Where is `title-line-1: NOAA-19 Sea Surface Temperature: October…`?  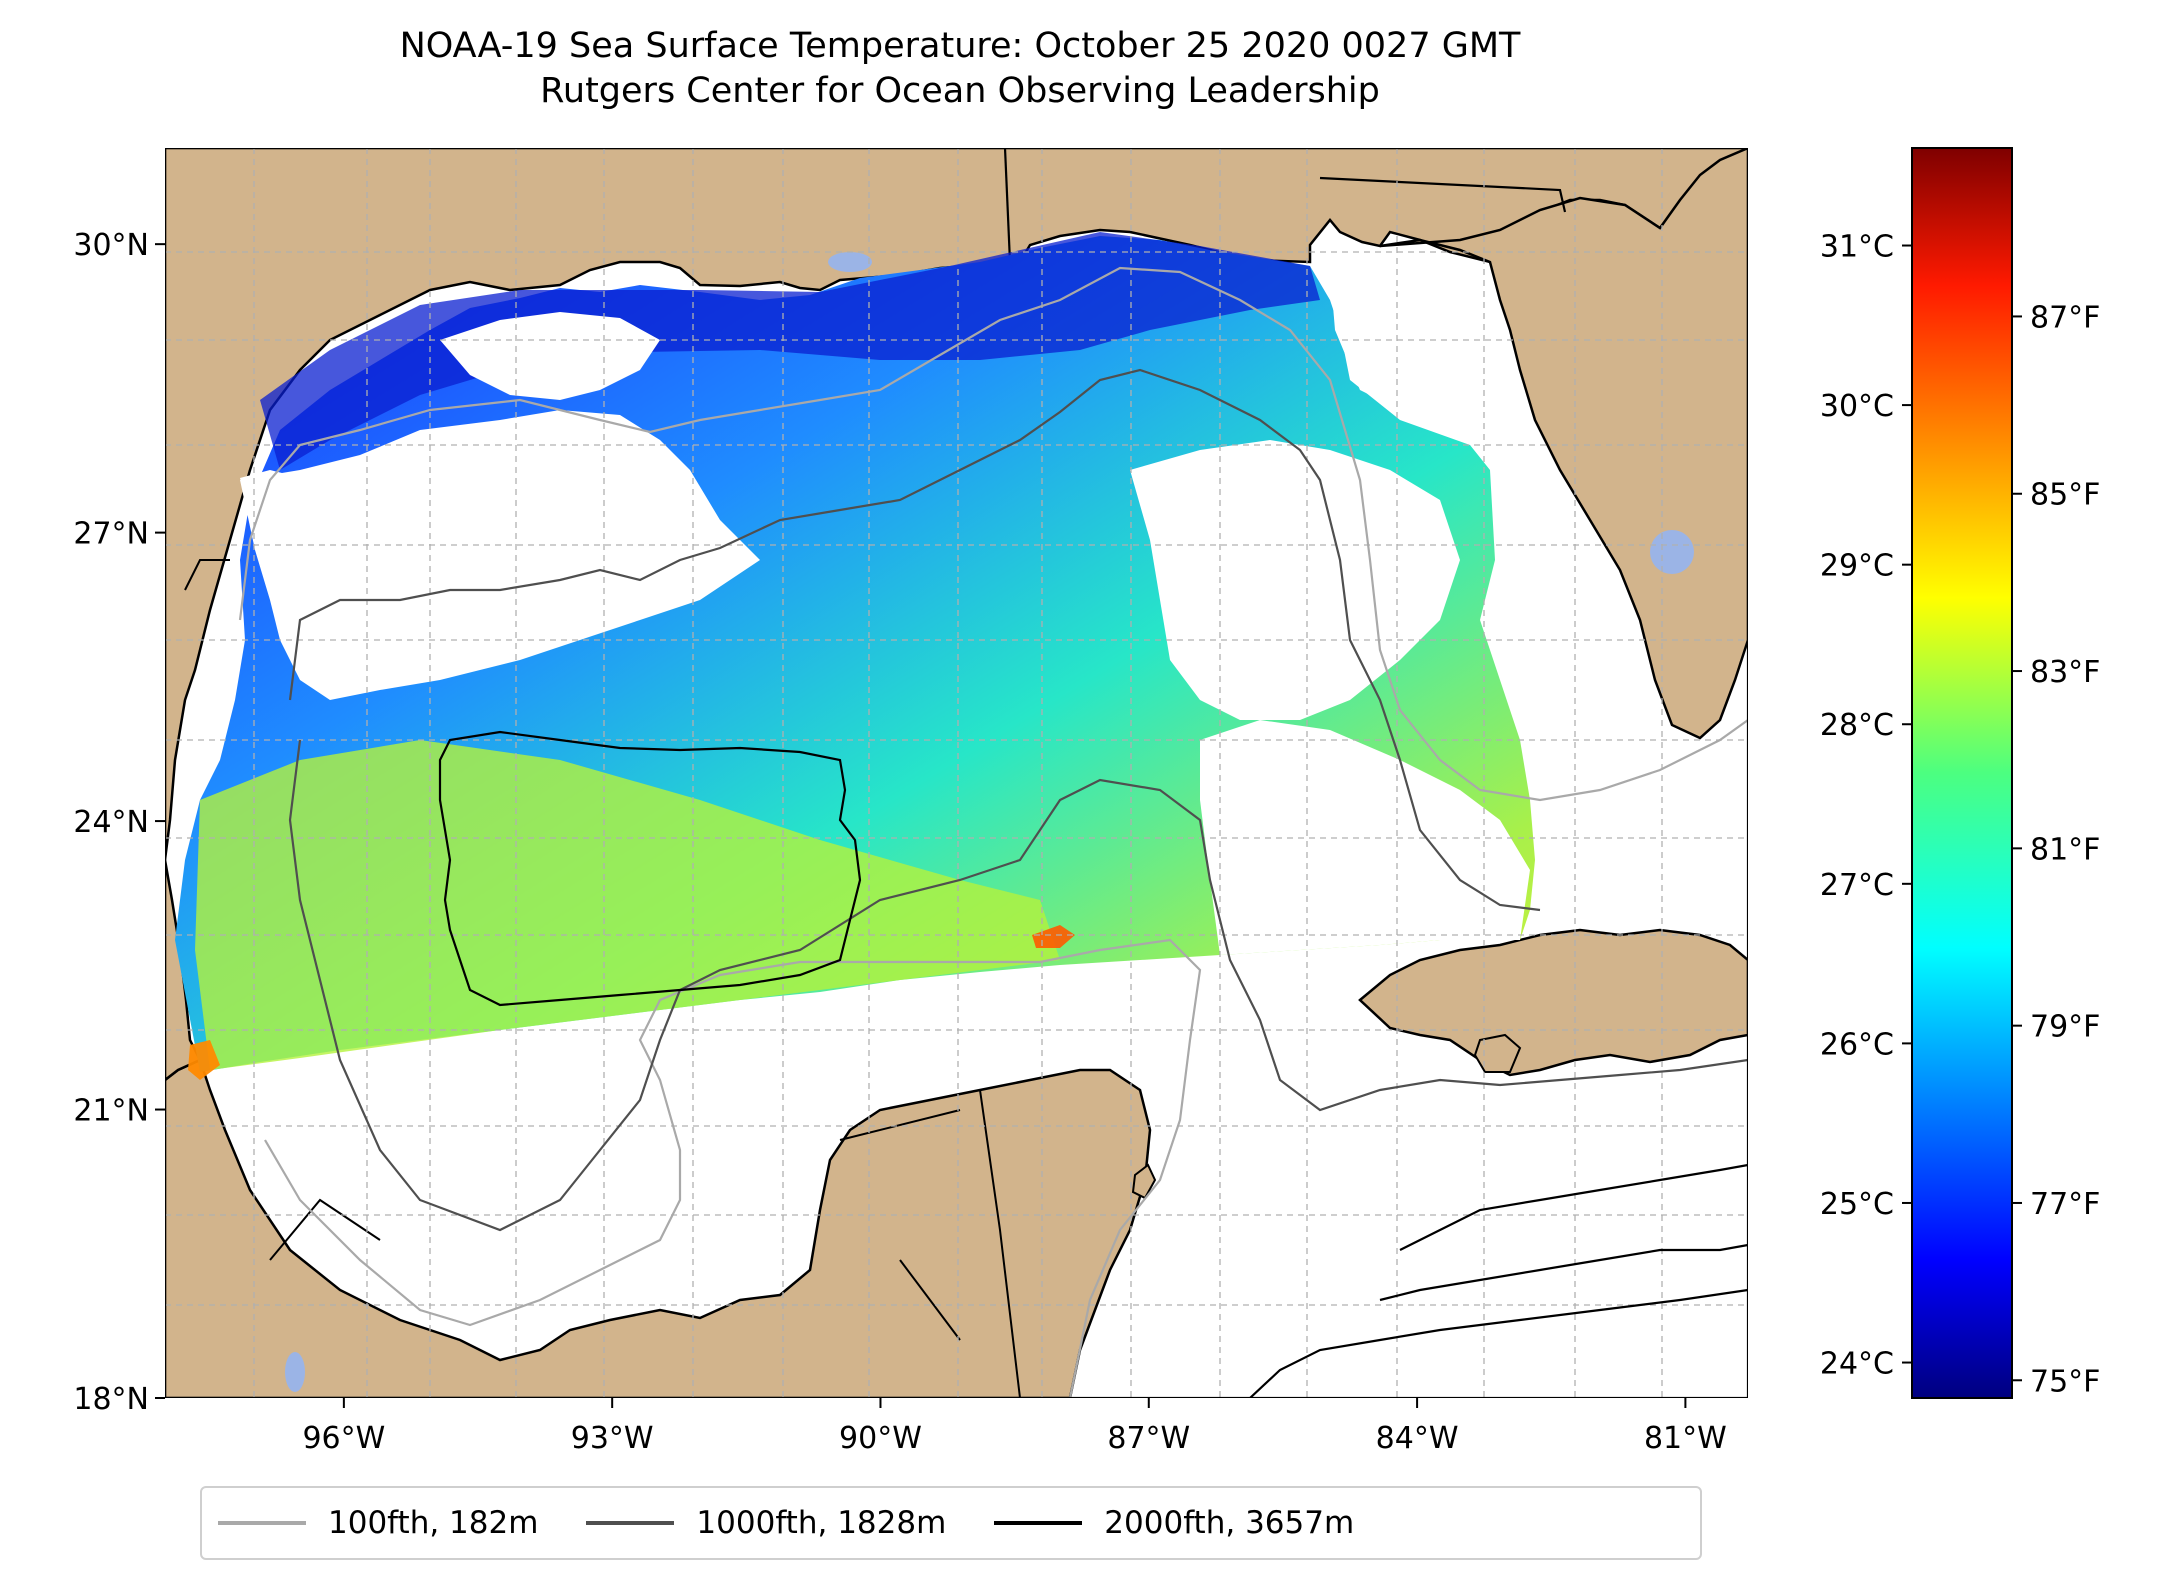
title-line-1: NOAA-19 Sea Surface Temperature: October… is located at coordinates (960, 46).